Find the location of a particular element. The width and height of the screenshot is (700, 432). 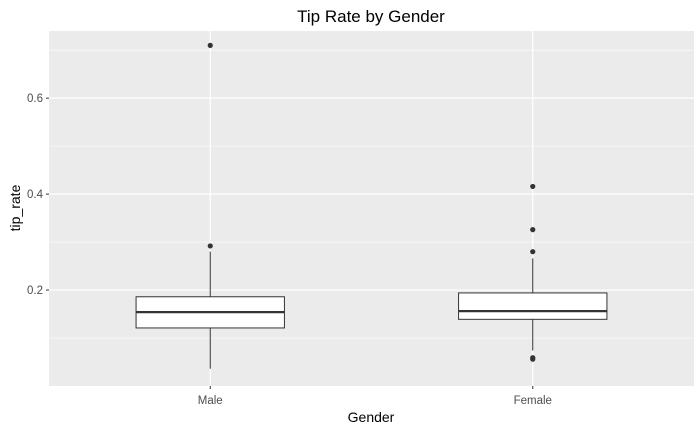

iqr-box is located at coordinates (533, 306).